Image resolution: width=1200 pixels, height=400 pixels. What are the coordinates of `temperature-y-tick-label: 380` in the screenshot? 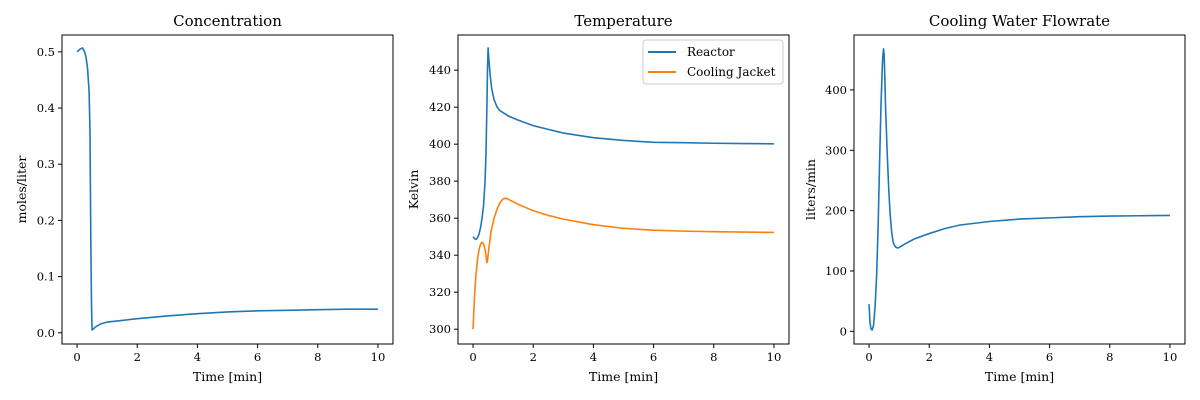 It's located at (440, 181).